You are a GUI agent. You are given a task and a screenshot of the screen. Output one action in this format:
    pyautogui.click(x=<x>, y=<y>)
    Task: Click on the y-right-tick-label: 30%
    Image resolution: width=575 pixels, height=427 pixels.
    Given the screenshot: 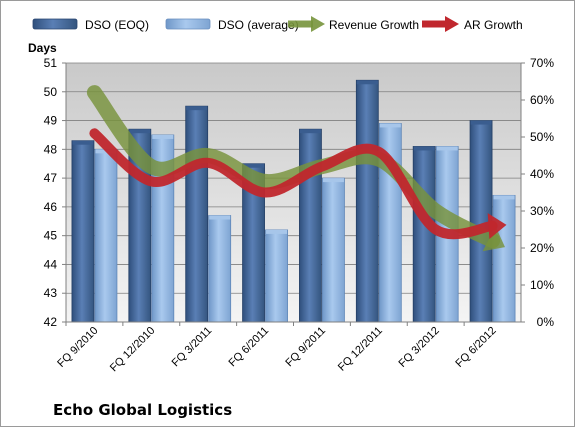 What is the action you would take?
    pyautogui.click(x=542, y=211)
    